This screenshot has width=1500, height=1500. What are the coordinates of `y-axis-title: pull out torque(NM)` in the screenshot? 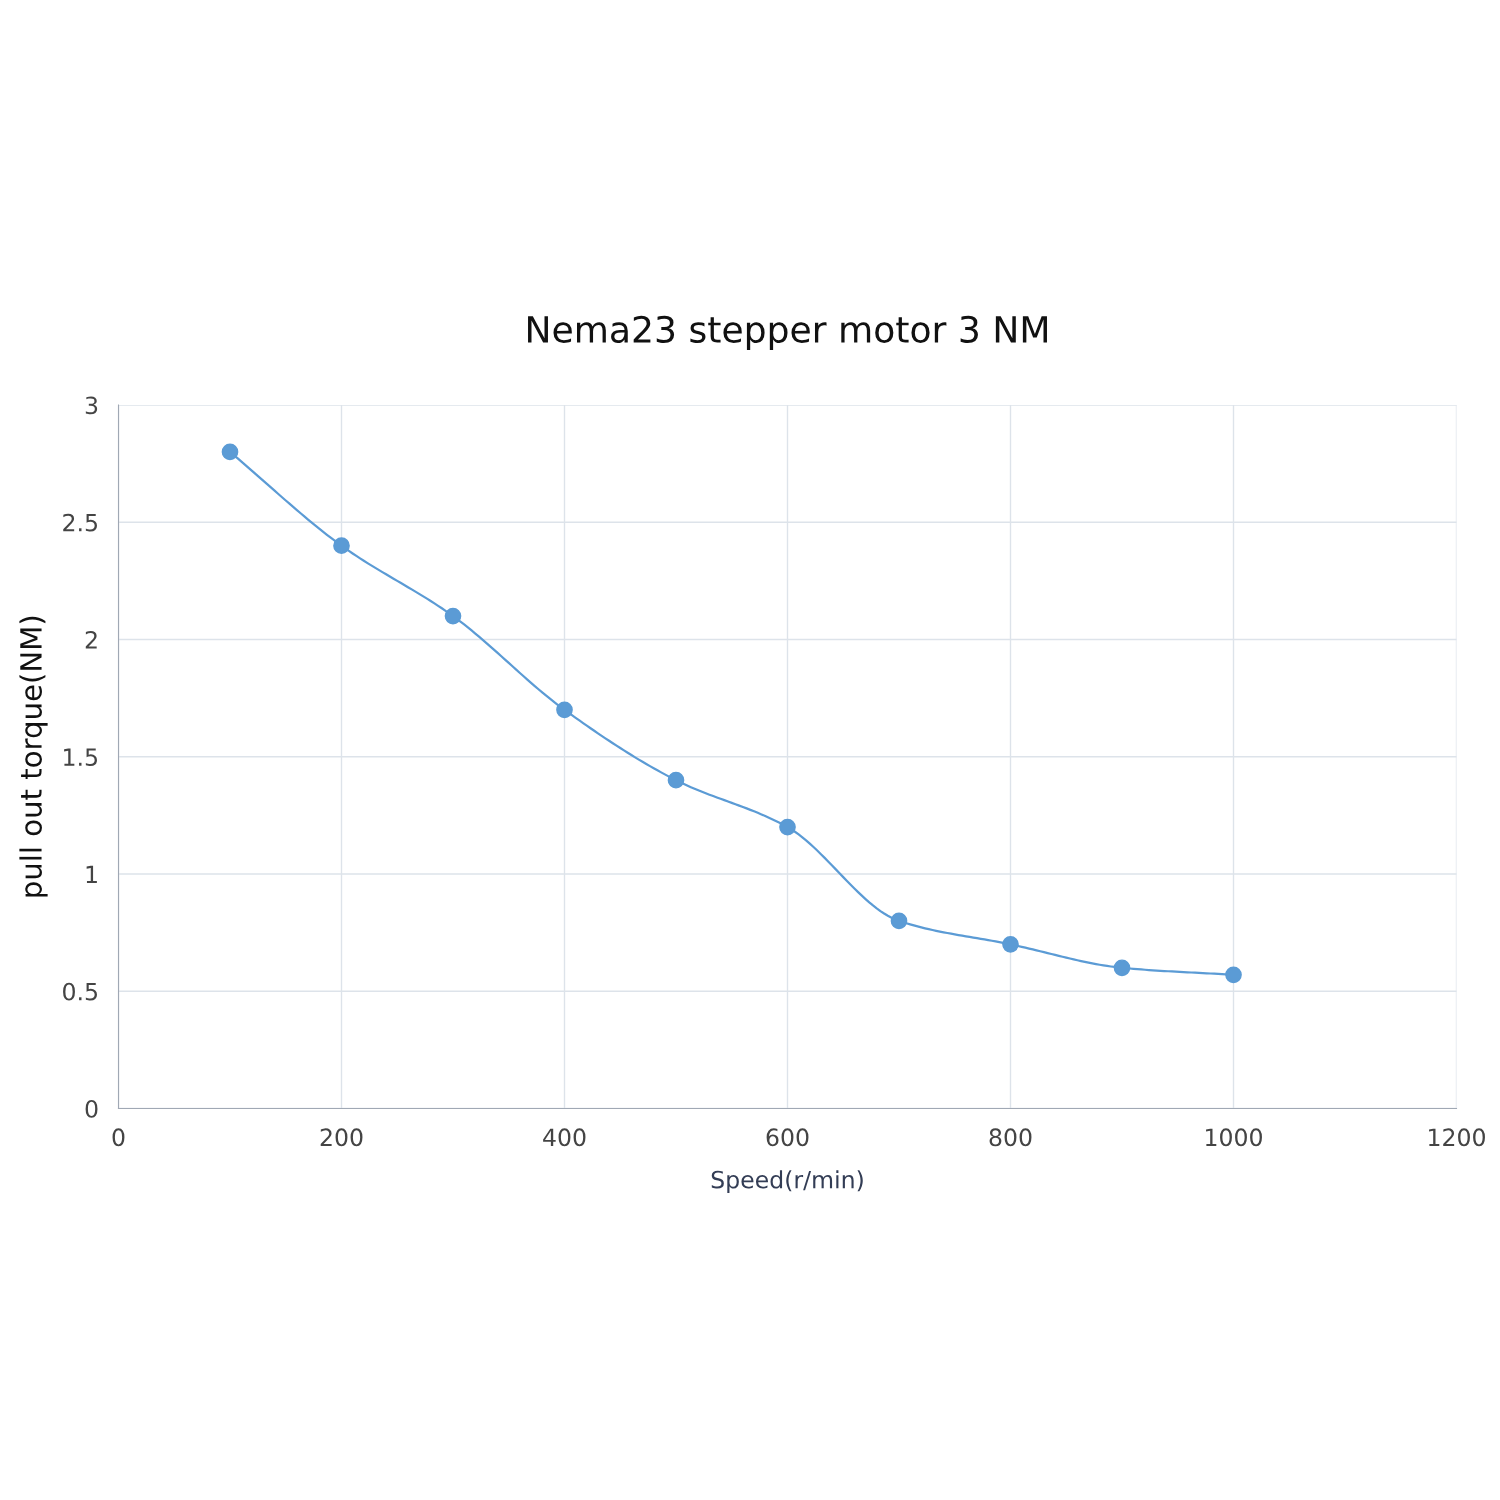 It's located at (33, 756).